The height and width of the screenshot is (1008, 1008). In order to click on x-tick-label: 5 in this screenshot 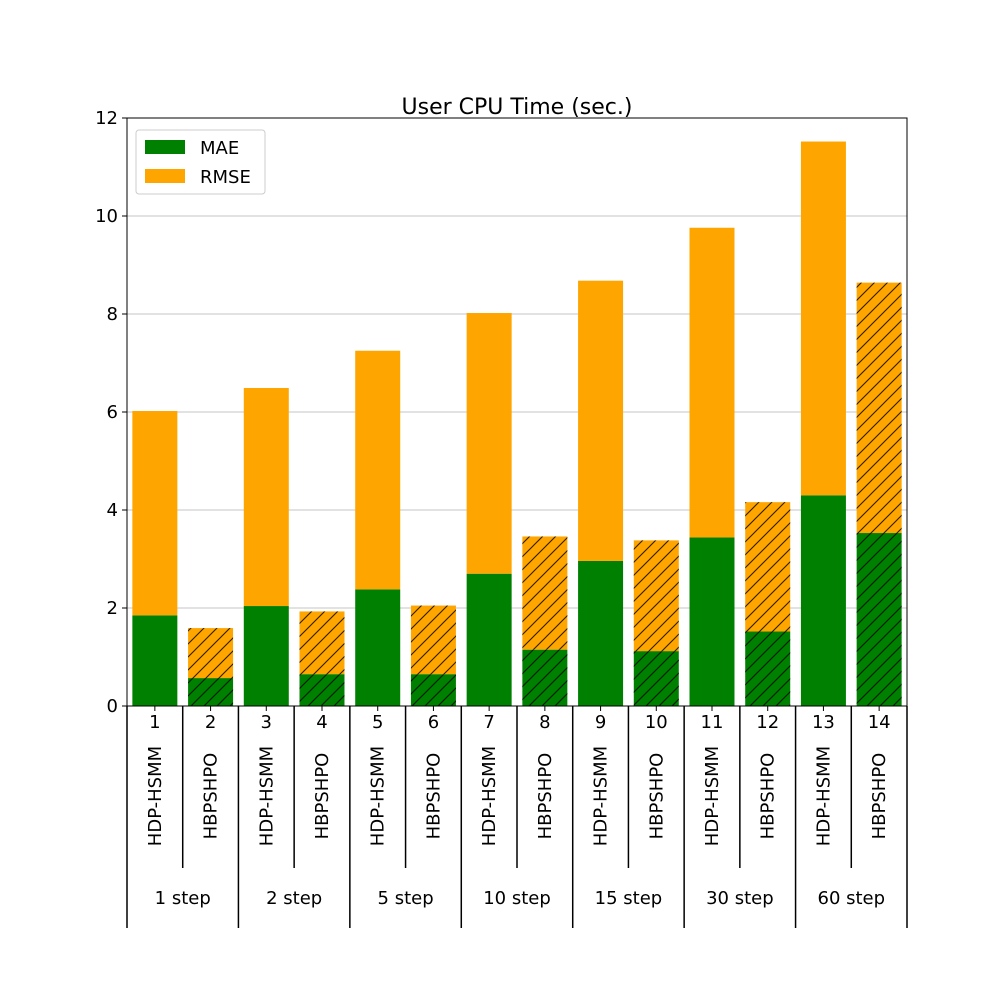, I will do `click(377, 722)`.